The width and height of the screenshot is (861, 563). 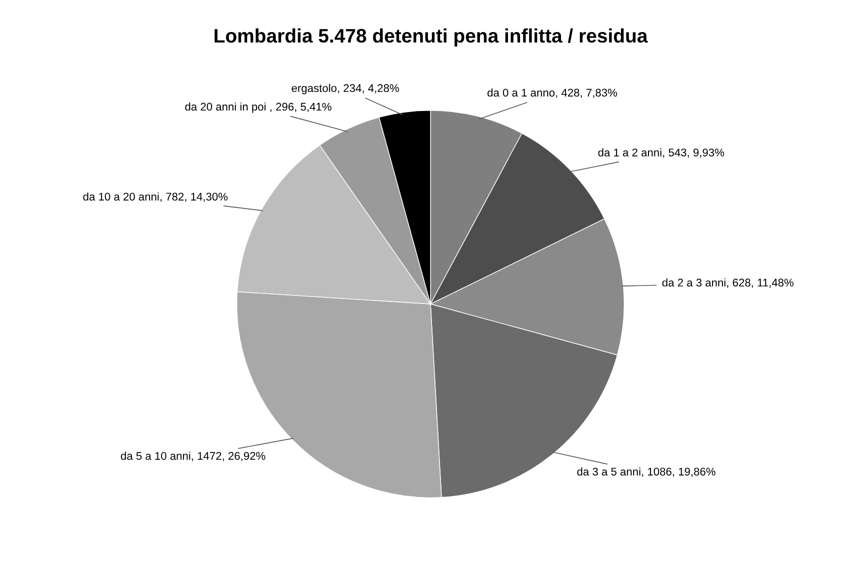 I want to click on slice-label: da 3 a 5 anni, 1086, 19,86%, so click(x=646, y=472).